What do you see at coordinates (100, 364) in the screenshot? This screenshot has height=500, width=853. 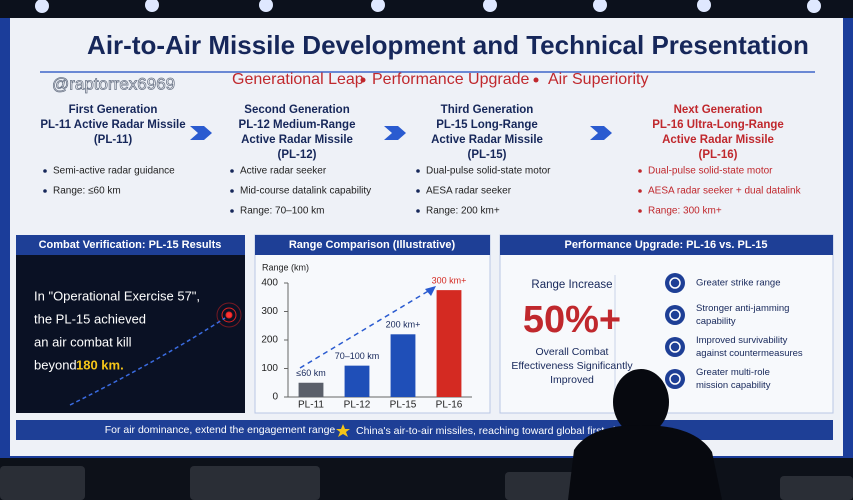 I see `combat-highlight: 180 km.` at bounding box center [100, 364].